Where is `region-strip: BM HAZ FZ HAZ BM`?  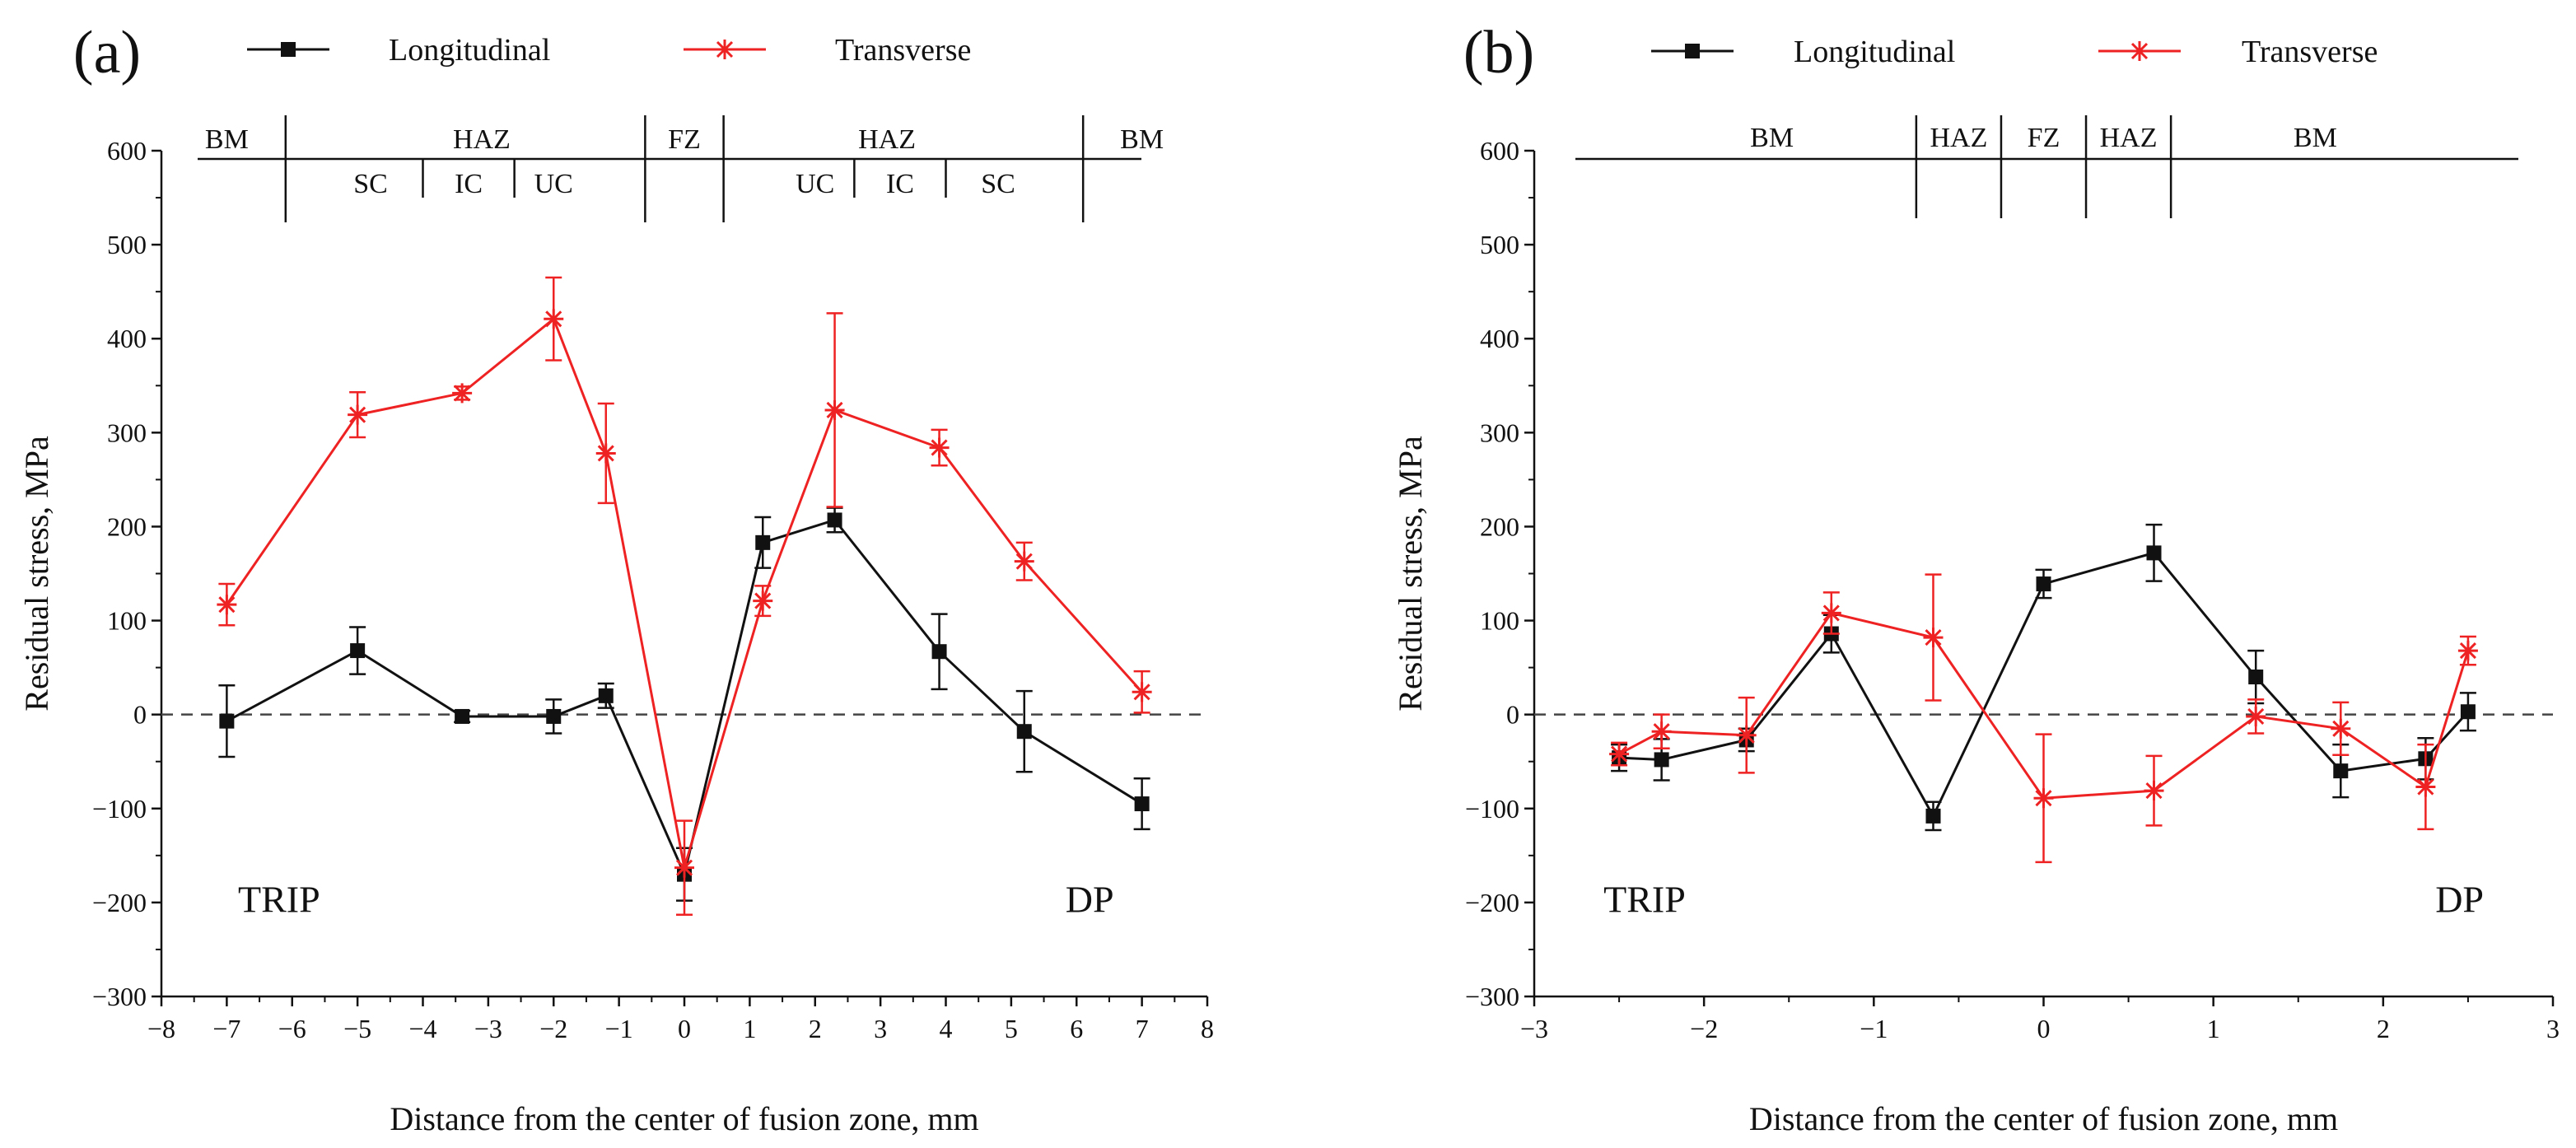
region-strip: BM HAZ FZ HAZ BM is located at coordinates (2046, 166).